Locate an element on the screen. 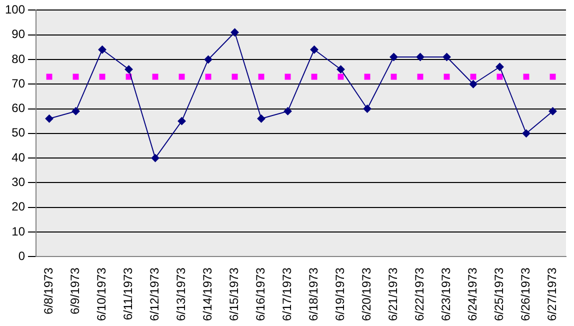 This screenshot has width=574, height=326. x-tick-label: 6/20/1973 is located at coordinates (367, 294).